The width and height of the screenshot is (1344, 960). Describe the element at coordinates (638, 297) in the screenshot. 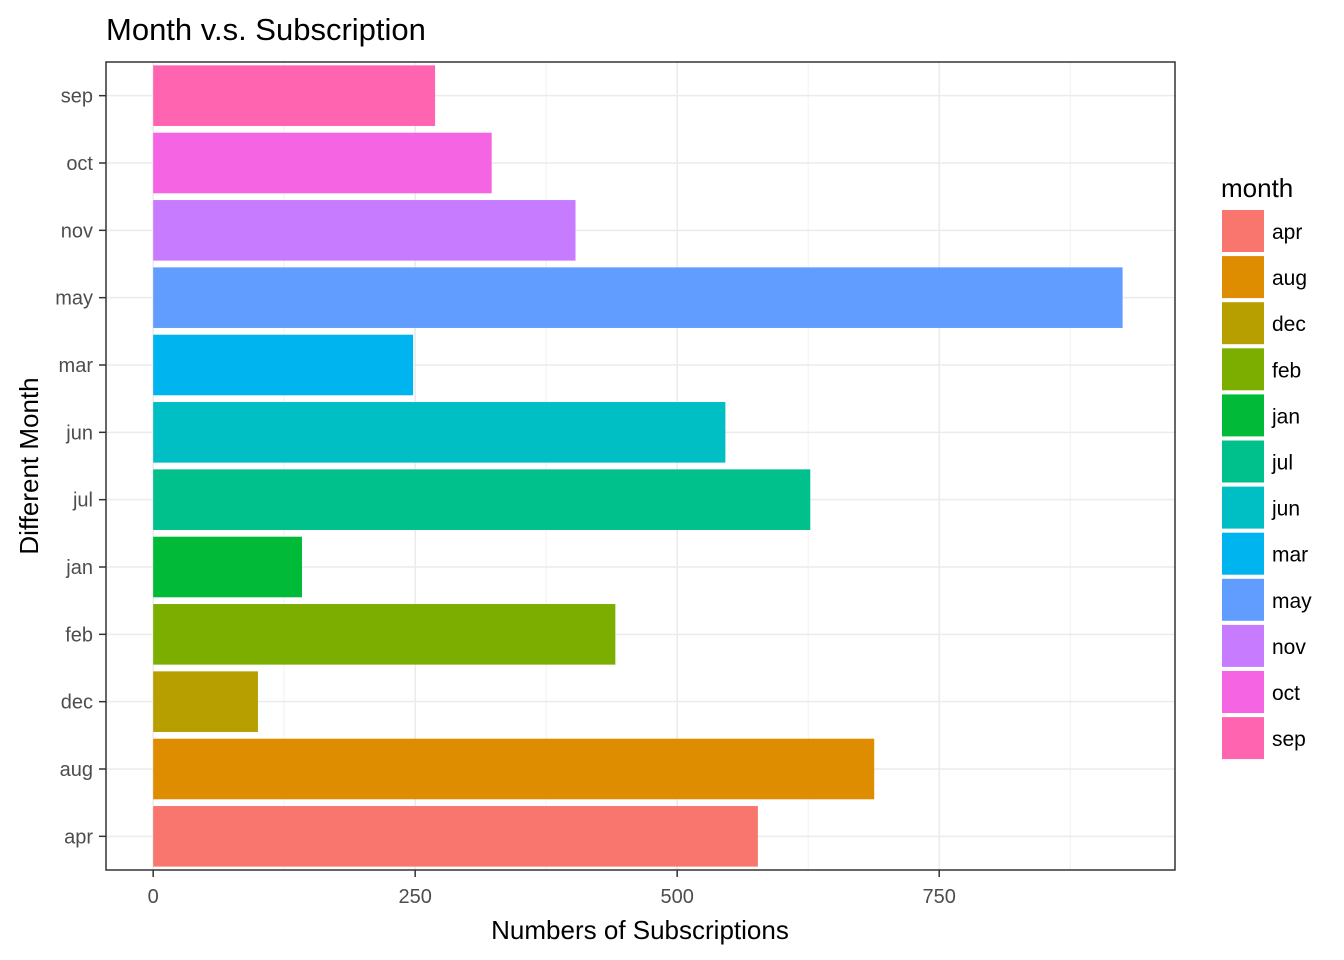

I see `bar-may` at that location.